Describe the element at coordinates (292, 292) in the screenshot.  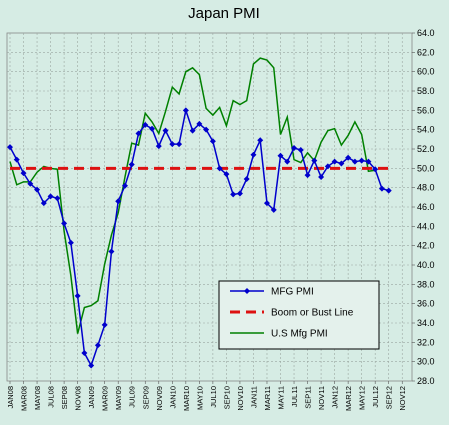
I see `legend-label-mfg-pmi: MFG PMI` at that location.